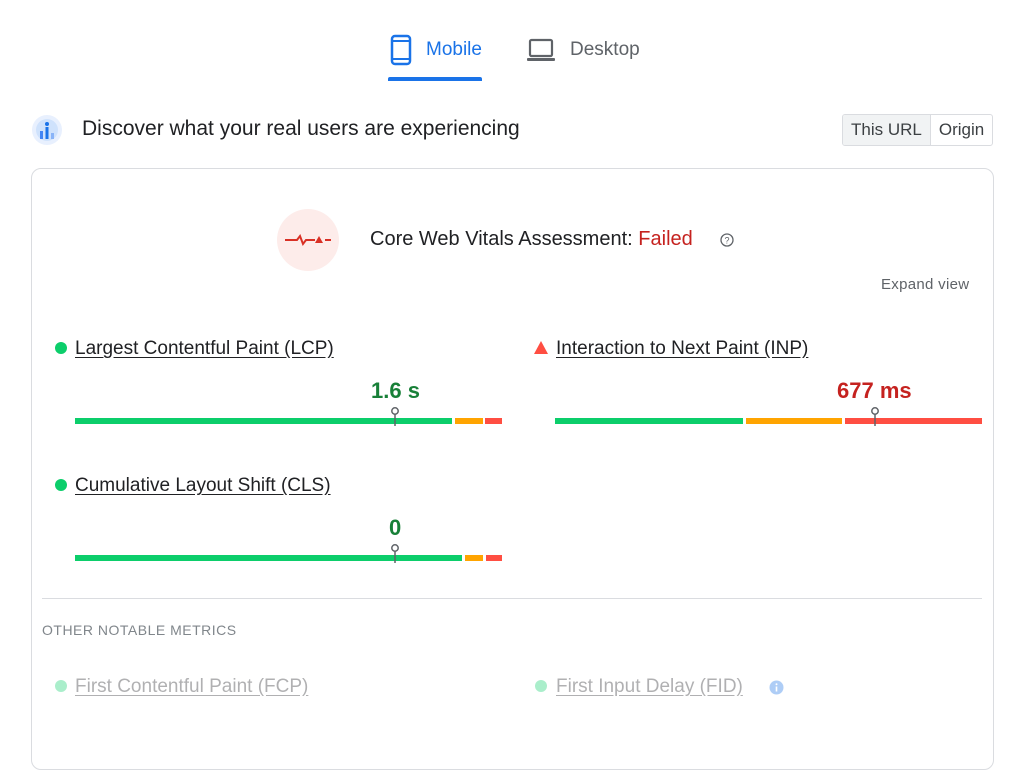  I want to click on metric-lcp-distribution-bar, so click(288, 421).